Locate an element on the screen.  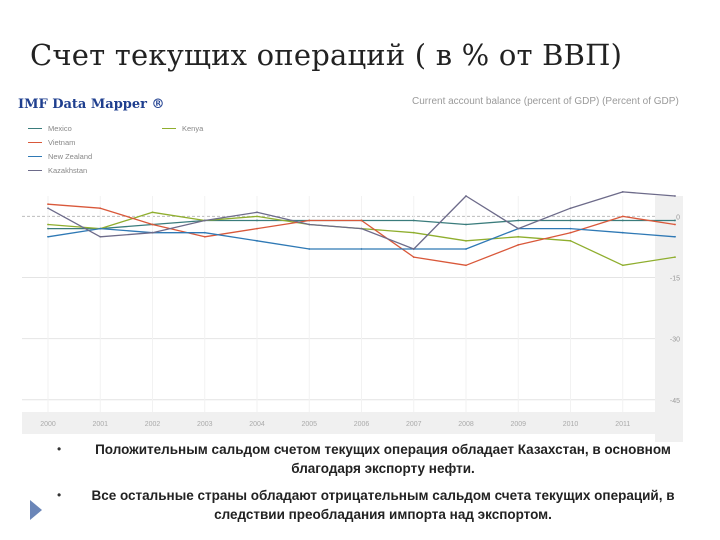
legend-label: Mexico is located at coordinates (60, 128).